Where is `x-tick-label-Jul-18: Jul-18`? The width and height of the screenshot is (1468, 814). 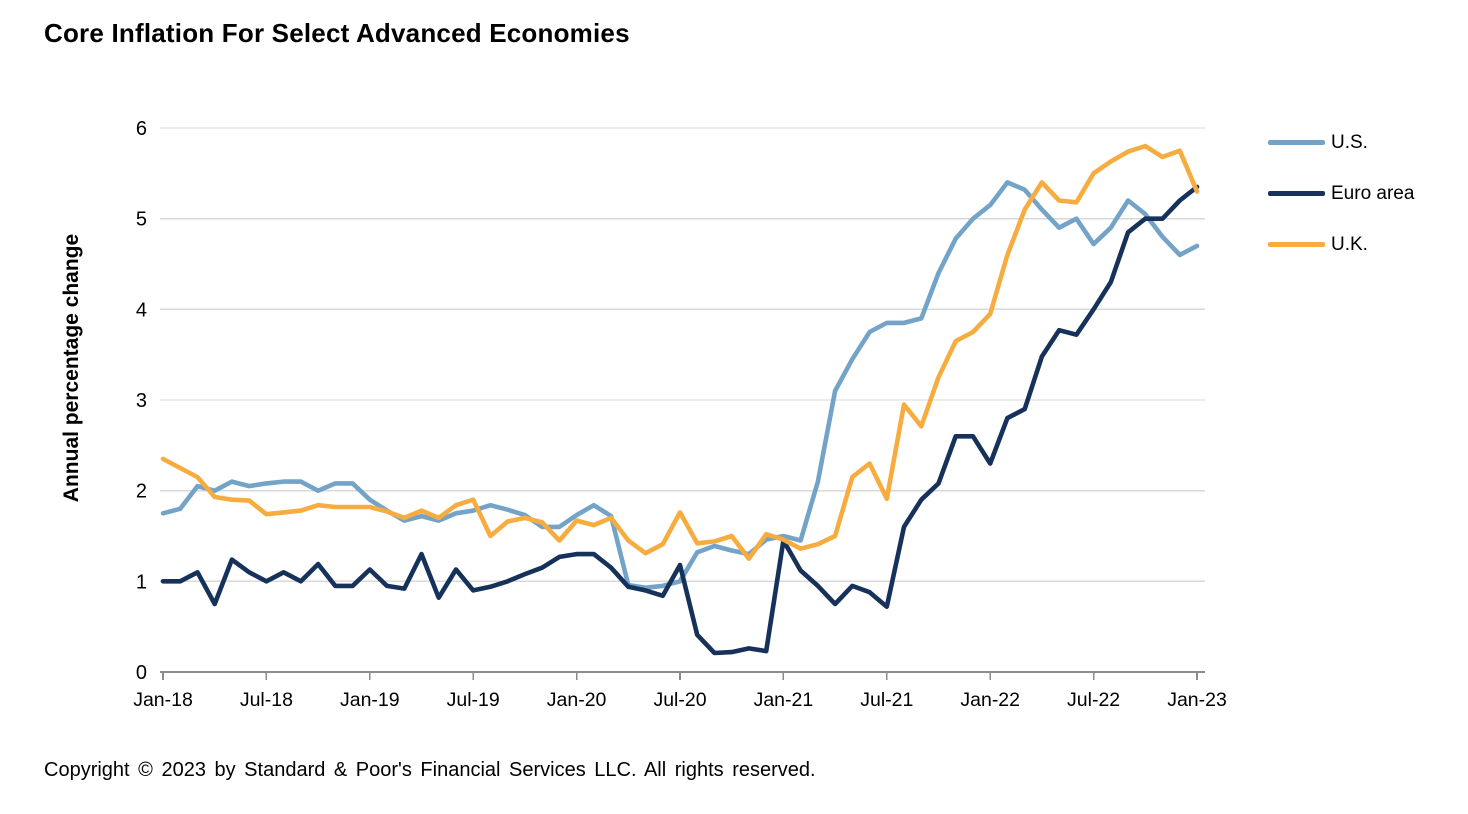
x-tick-label-Jul-18: Jul-18 is located at coordinates (266, 700).